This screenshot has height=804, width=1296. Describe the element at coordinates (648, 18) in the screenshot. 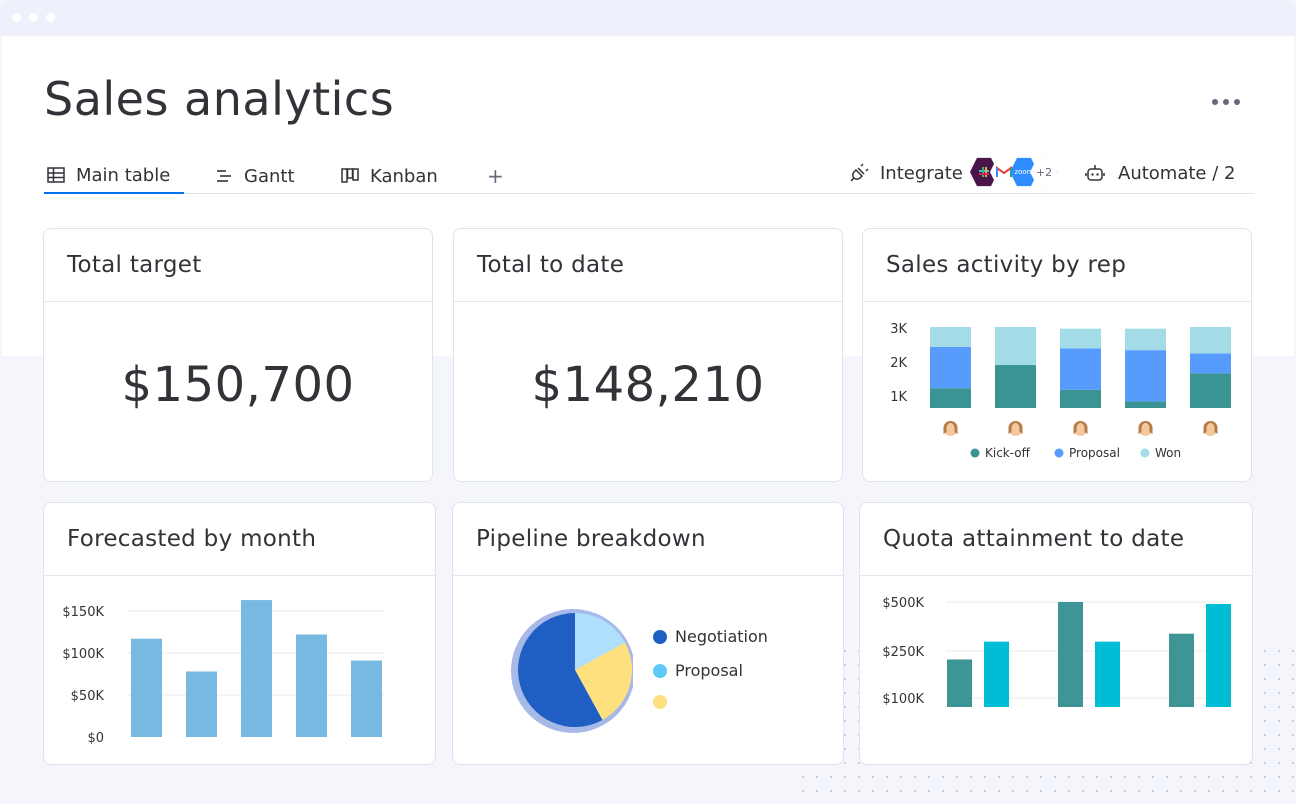

I see `window-titlebar` at that location.